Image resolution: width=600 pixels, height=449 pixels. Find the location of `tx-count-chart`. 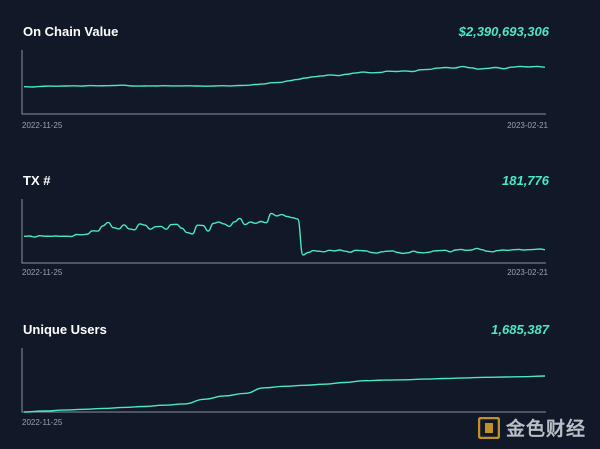

tx-count-chart is located at coordinates (283, 231).